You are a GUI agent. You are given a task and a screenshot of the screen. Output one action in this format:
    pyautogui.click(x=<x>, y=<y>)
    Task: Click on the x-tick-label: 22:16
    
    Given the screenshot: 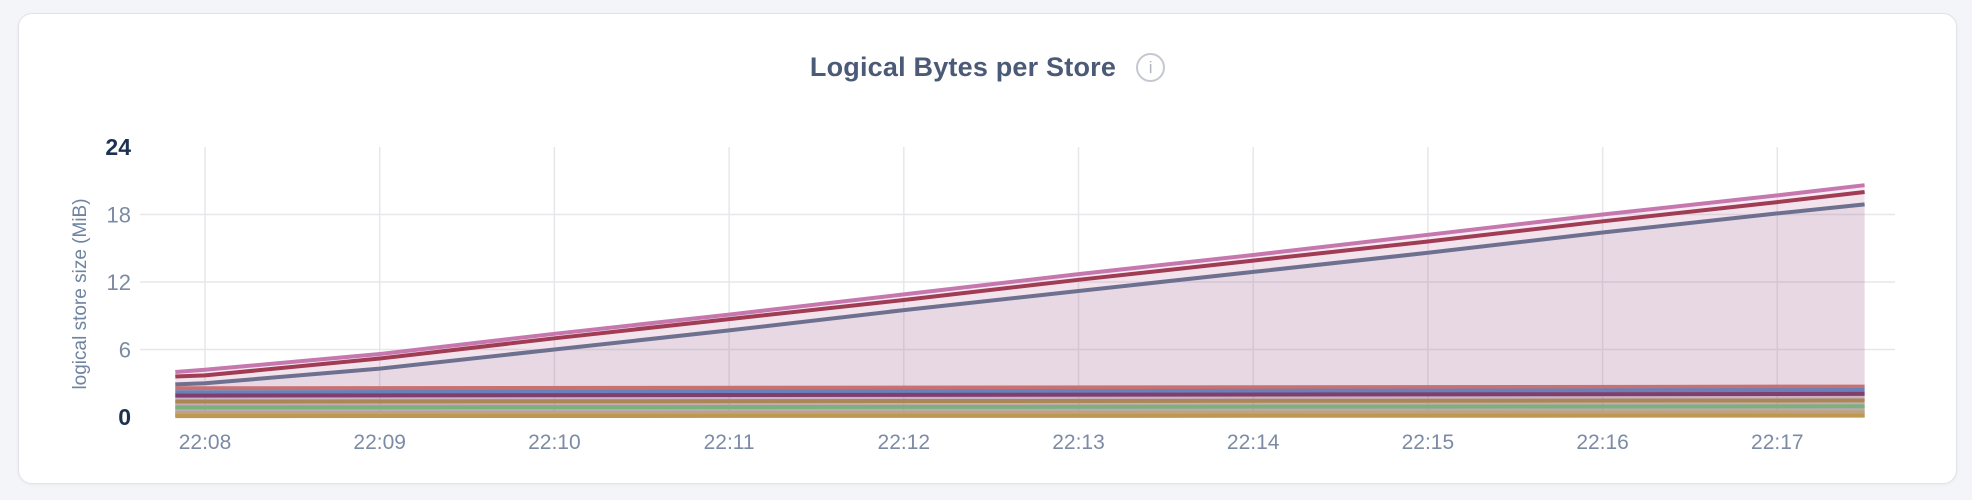 What is the action you would take?
    pyautogui.click(x=1602, y=442)
    